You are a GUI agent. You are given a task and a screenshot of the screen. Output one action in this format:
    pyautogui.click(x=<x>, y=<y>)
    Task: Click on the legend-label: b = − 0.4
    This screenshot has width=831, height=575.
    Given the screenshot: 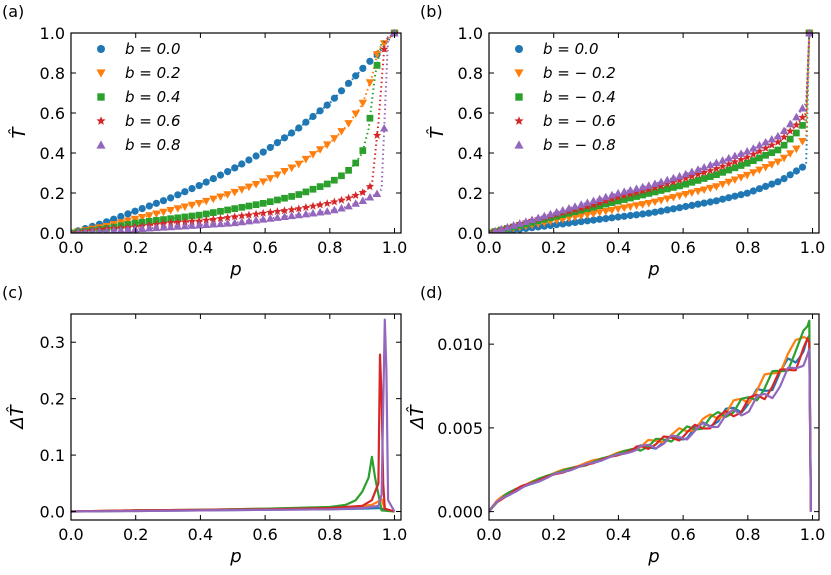 What is the action you would take?
    pyautogui.click(x=579, y=97)
    